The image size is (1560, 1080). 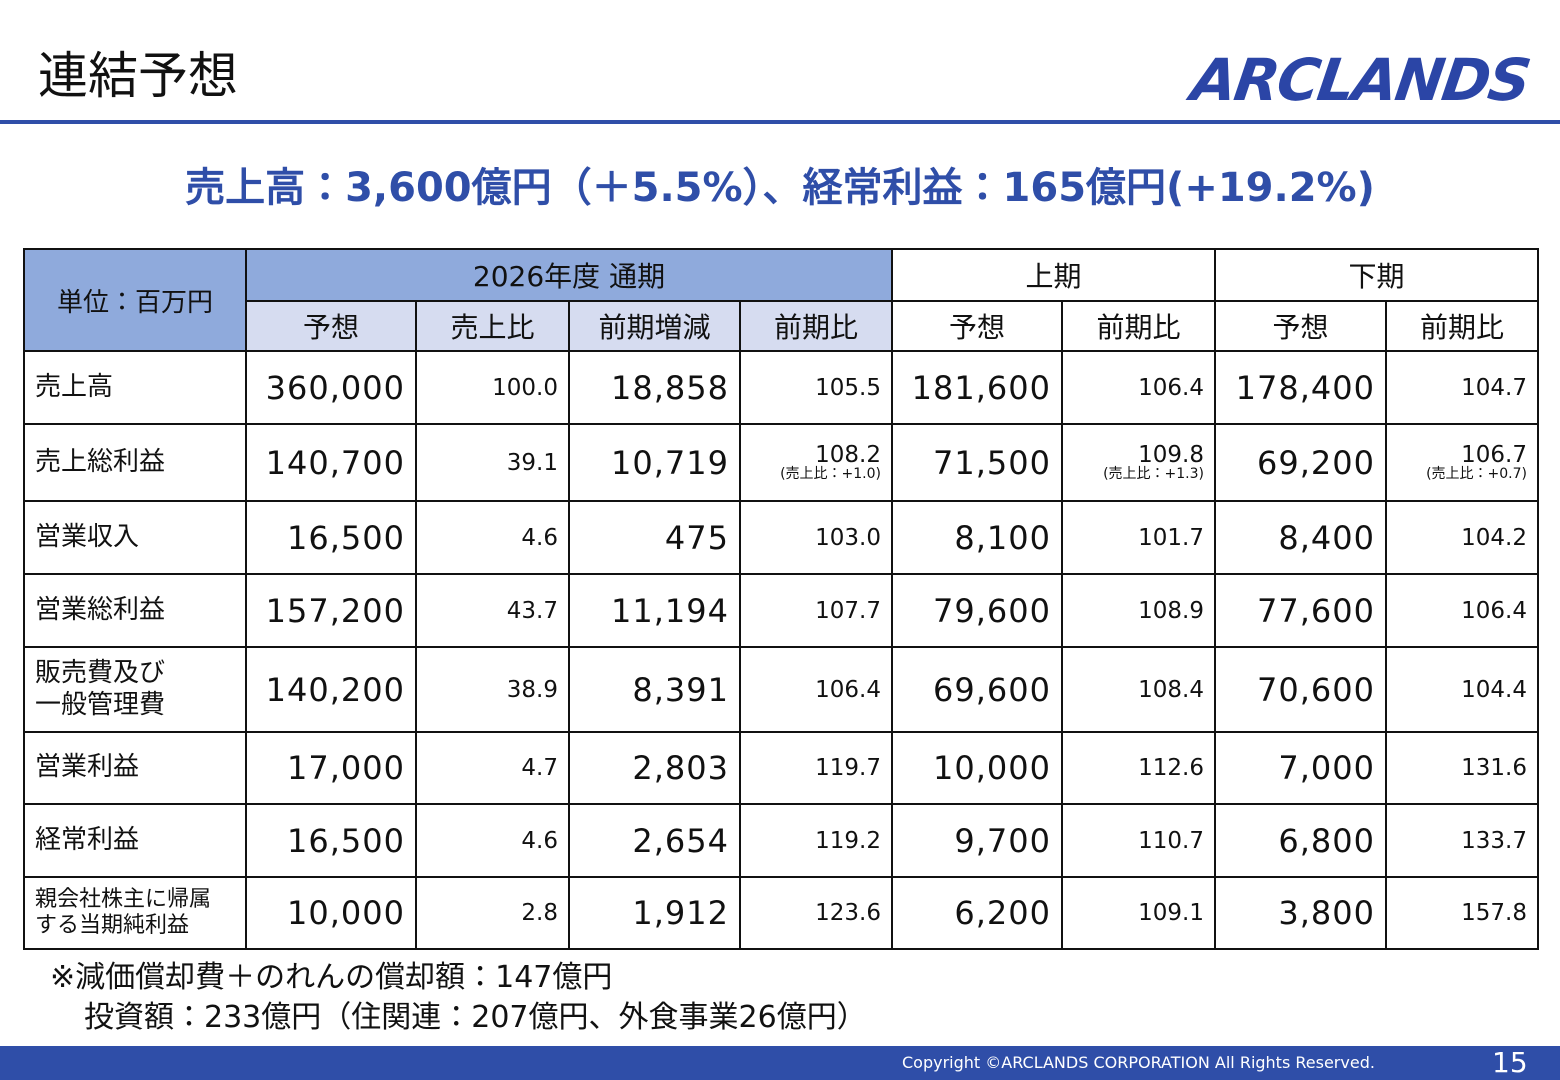 I want to click on cell: 181,600, so click(x=977, y=387).